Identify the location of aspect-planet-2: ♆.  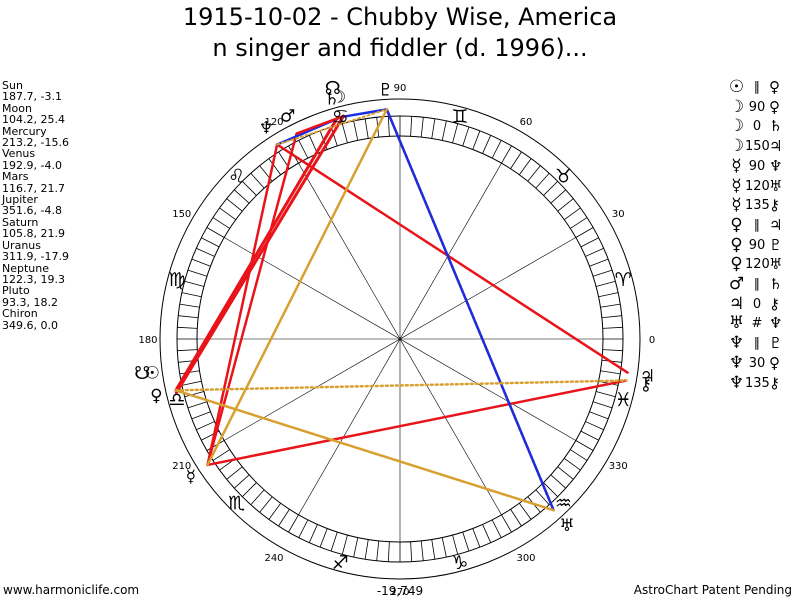
(776, 165).